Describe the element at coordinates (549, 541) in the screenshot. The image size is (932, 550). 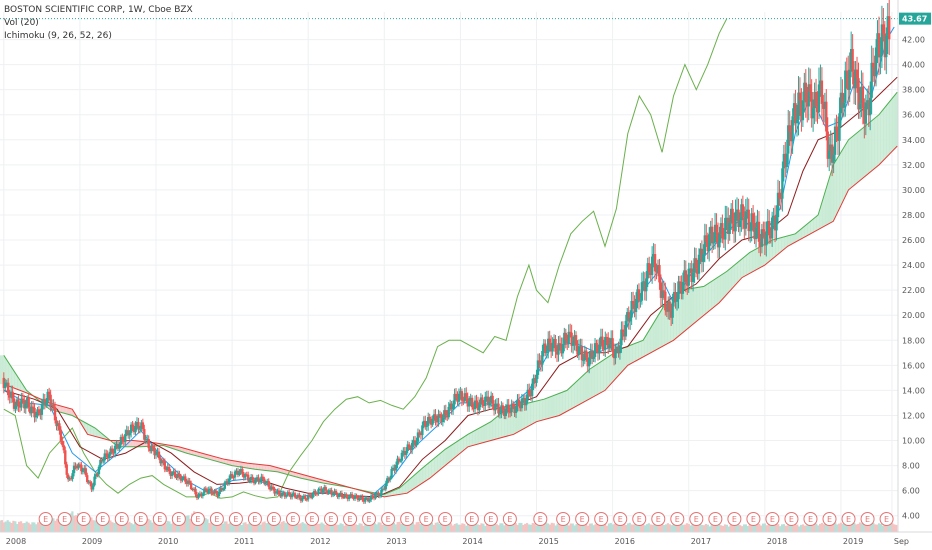
I see `x-tick-label: 2015` at that location.